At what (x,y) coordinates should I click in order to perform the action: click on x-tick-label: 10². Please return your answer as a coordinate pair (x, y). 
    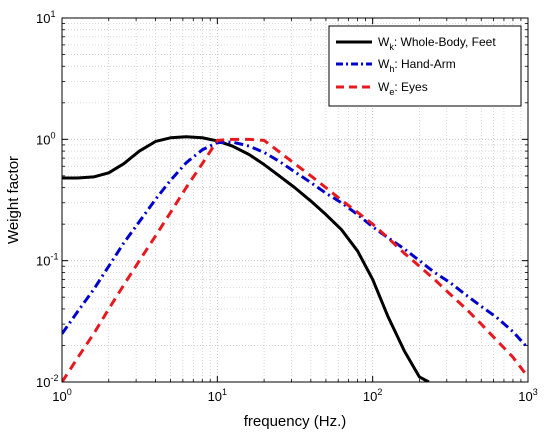
    Looking at the image, I should click on (372, 395).